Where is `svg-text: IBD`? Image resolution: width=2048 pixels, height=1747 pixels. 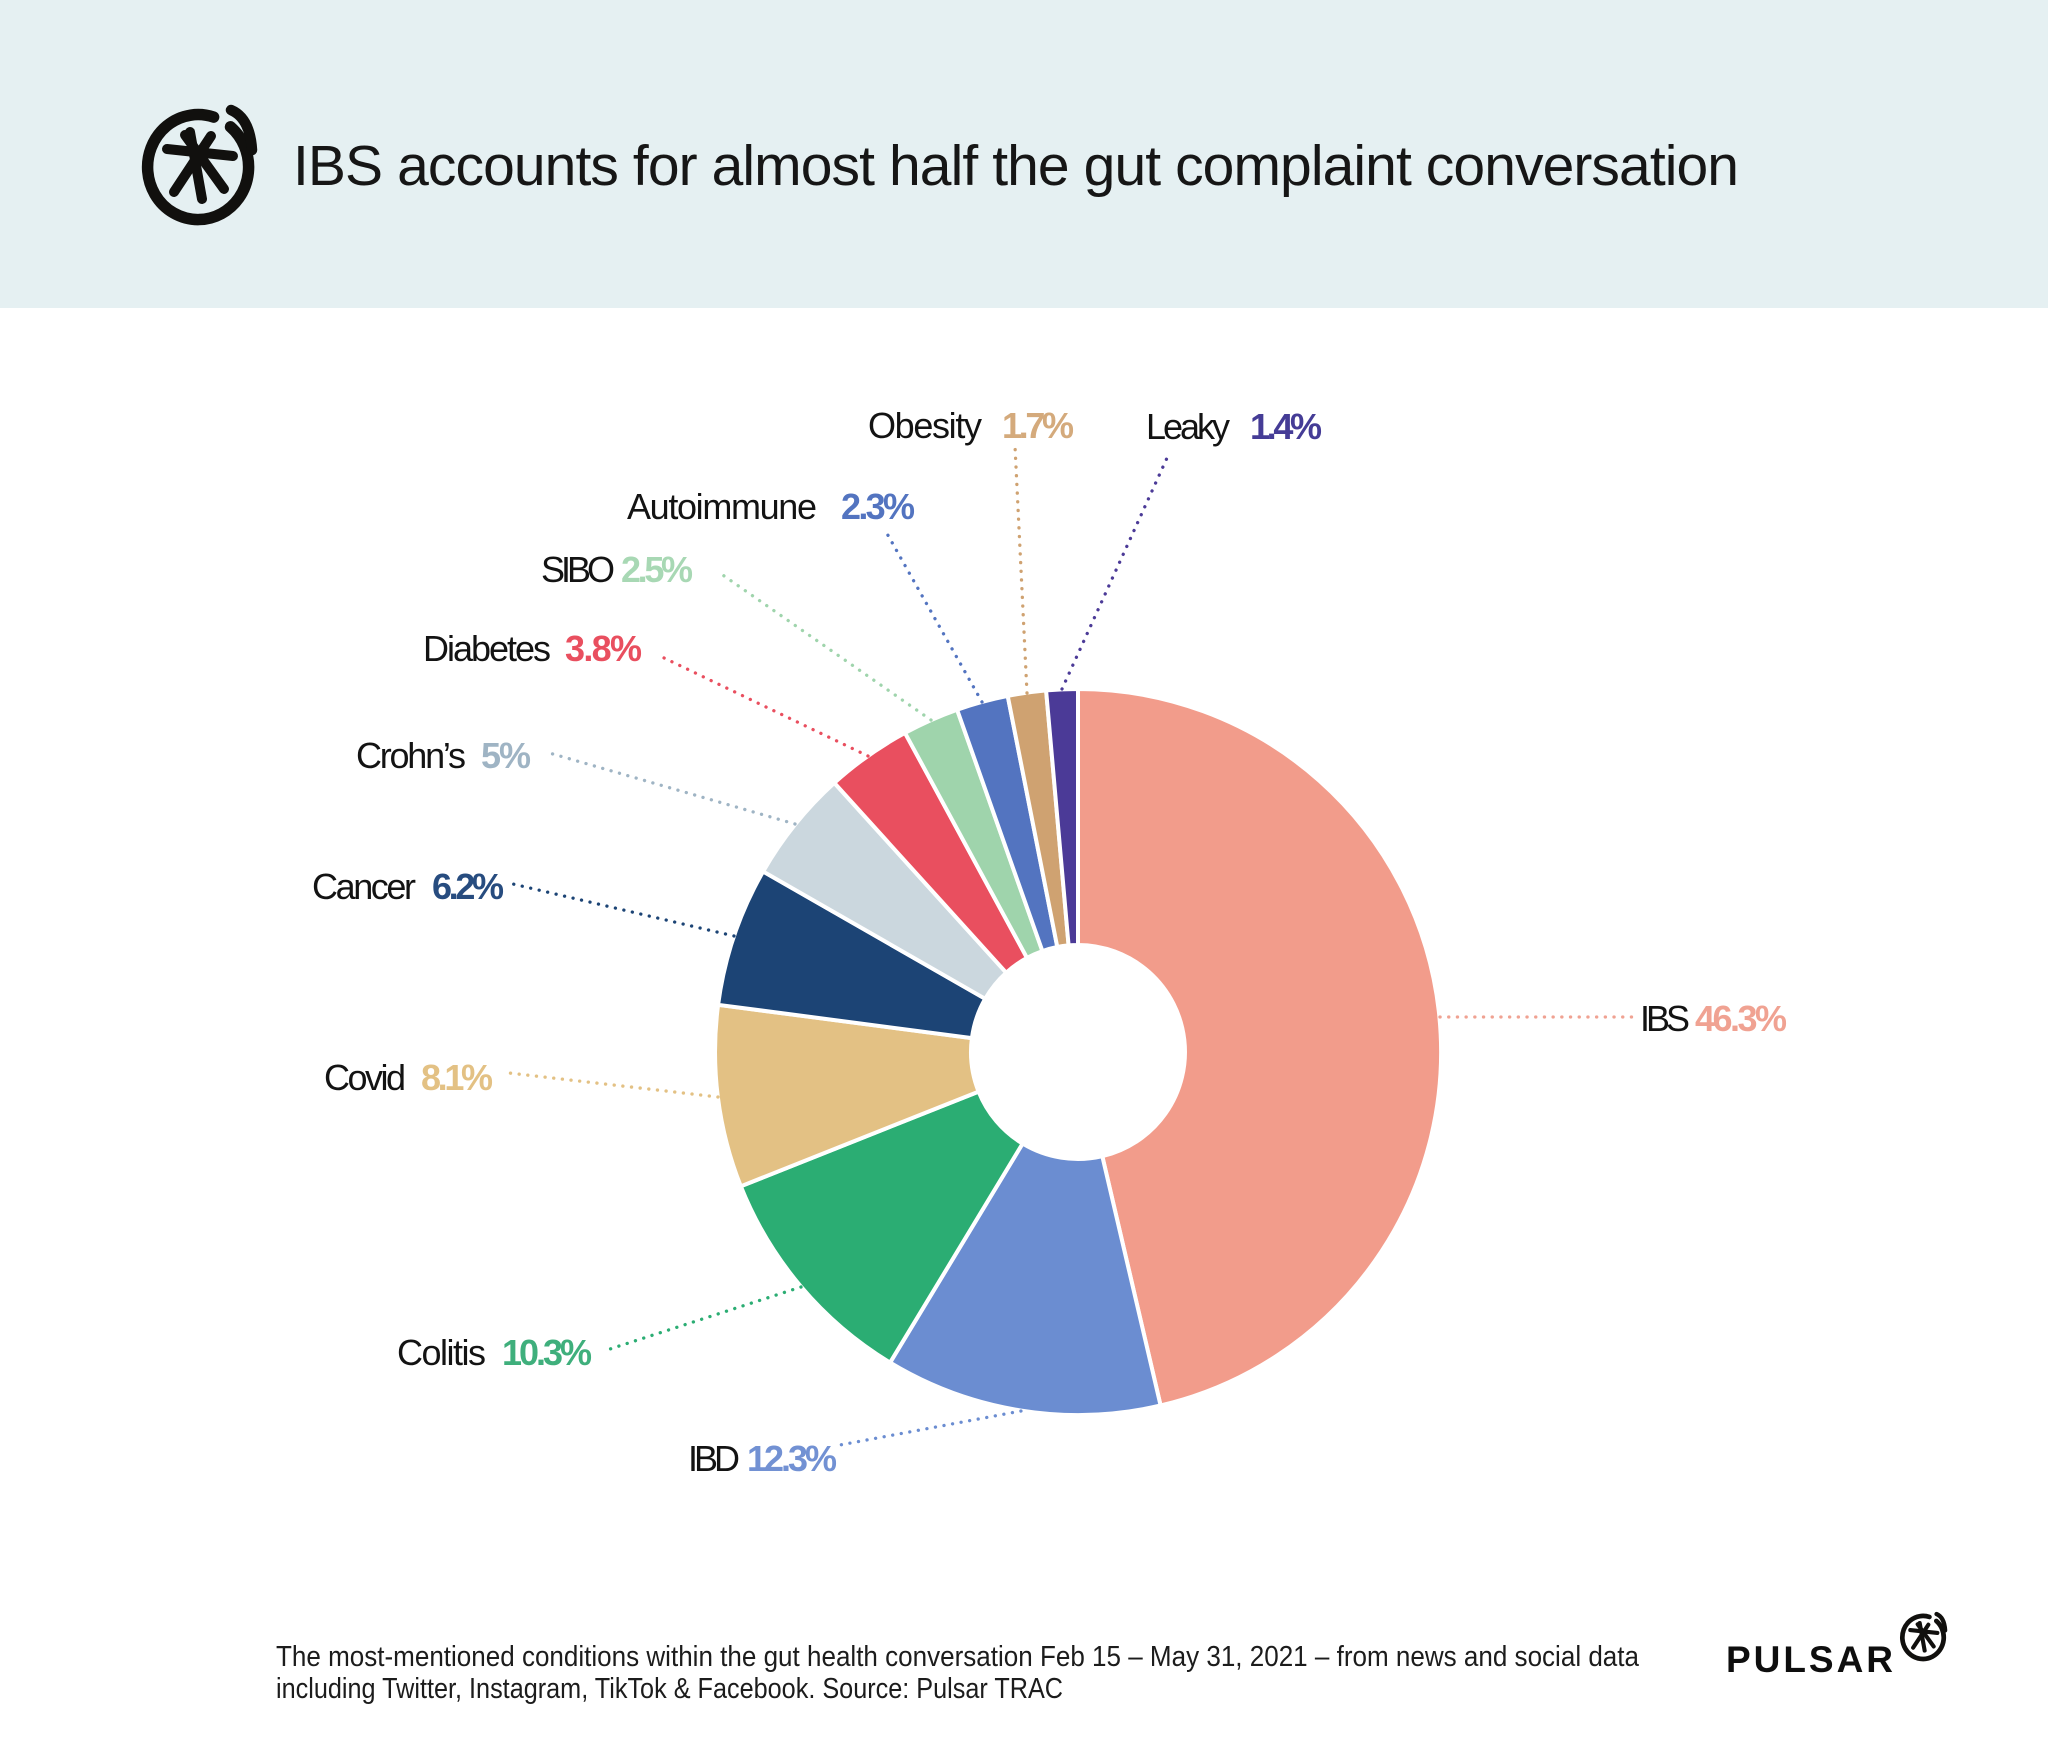
svg-text: IBD is located at coordinates (714, 1458).